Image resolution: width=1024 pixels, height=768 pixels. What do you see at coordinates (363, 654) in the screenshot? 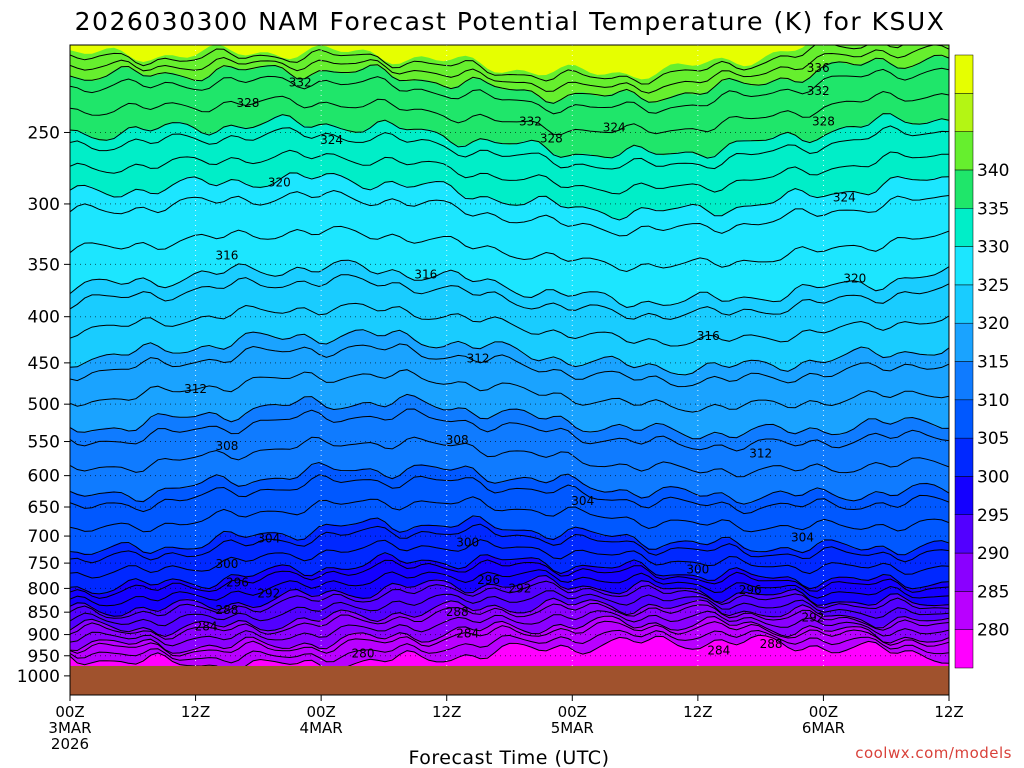
I see `contour-label: 280` at bounding box center [363, 654].